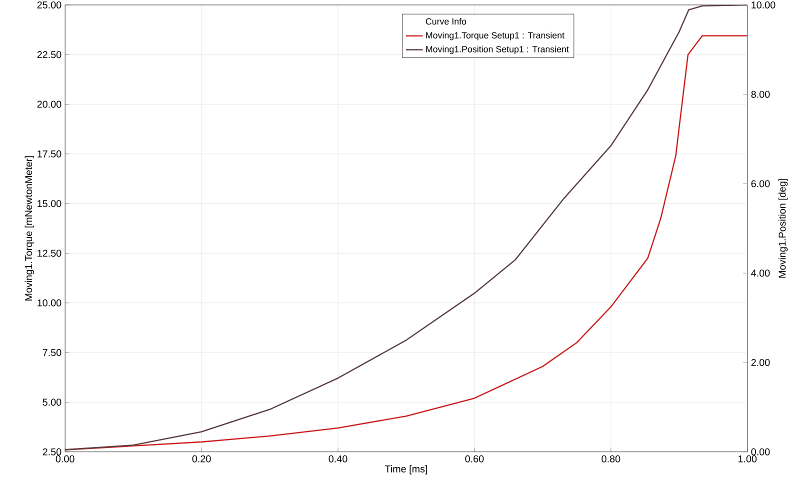 Image resolution: width=800 pixels, height=483 pixels. I want to click on y-tick-label: 25.00, so click(49, 5).